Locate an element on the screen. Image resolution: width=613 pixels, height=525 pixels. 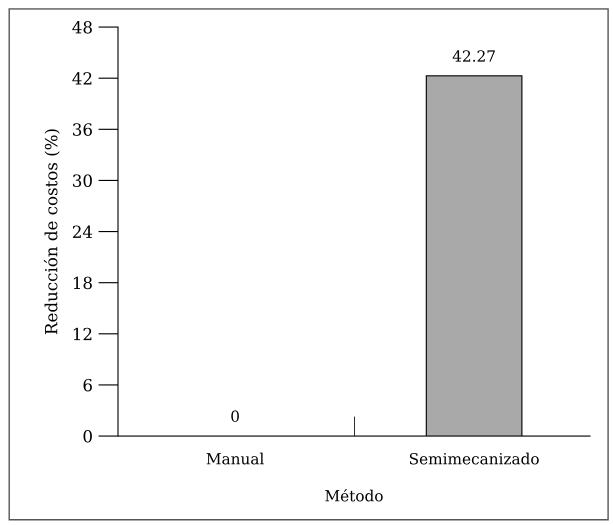
y-tick-label: 36 is located at coordinates (82, 129).